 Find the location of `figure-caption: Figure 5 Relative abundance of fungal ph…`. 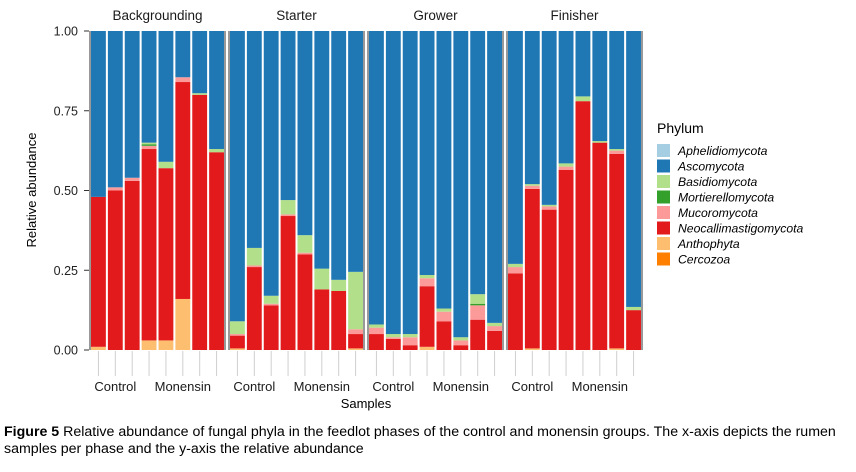

figure-caption: Figure 5 Relative abundance of fungal ph… is located at coordinates (427, 440).